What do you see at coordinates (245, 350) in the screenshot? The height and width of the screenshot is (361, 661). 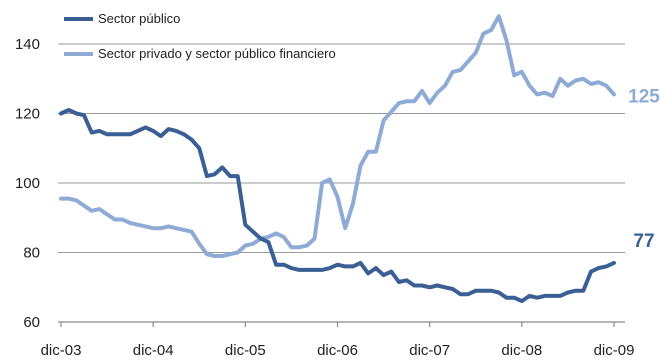 I see `x-tick-label: dic-05` at bounding box center [245, 350].